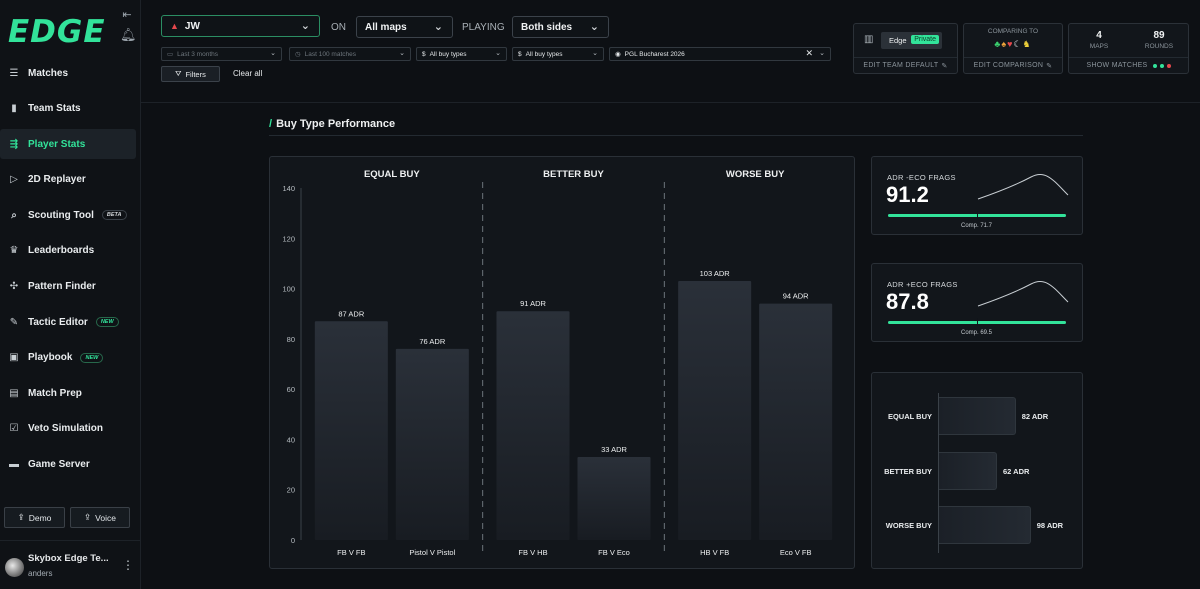 The image size is (1200, 589). What do you see at coordinates (68, 109) in the screenshot?
I see `sidebar-item-team-stats: ▮ Team Stats` at bounding box center [68, 109].